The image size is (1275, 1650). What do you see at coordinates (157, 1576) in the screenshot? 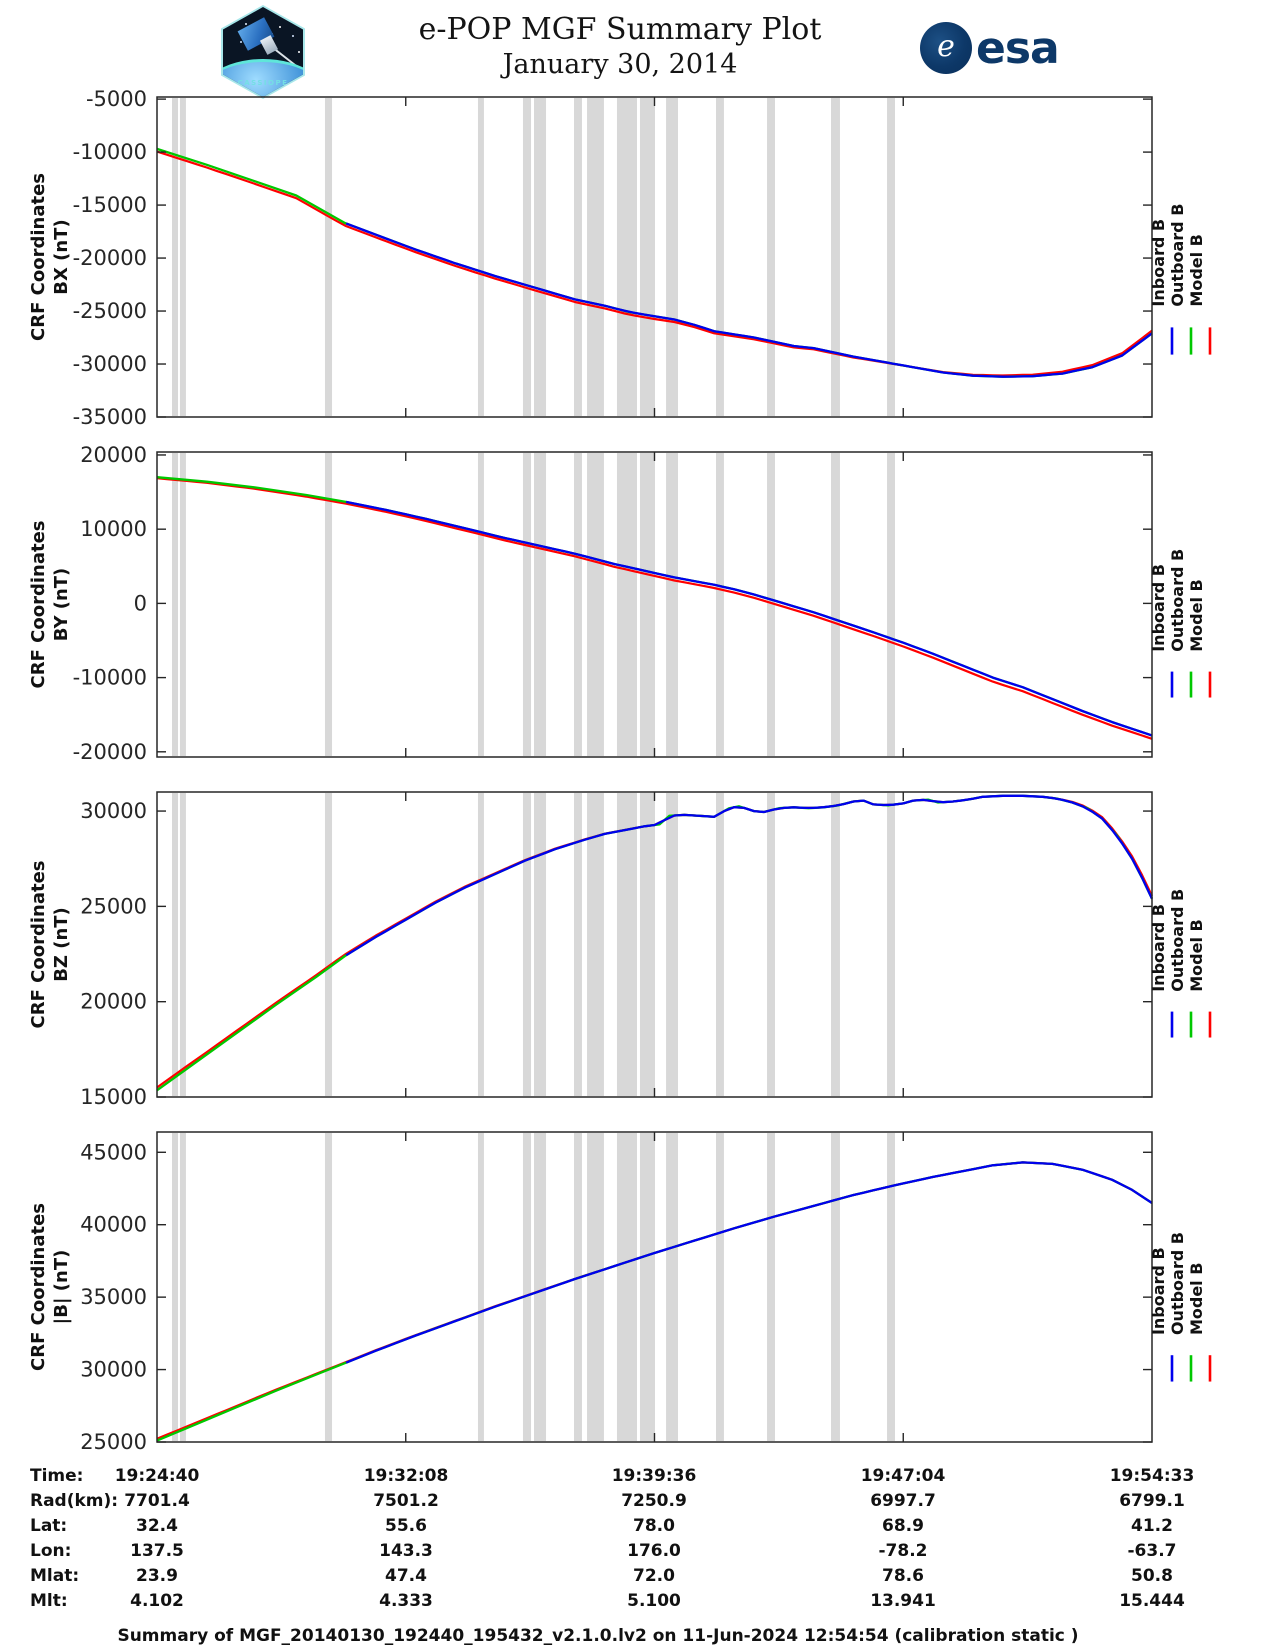
I see `table-cell: 23.9` at bounding box center [157, 1576].